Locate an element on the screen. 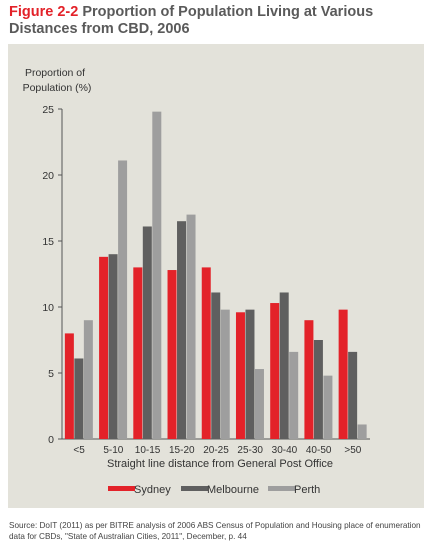  legend-swatch-perth is located at coordinates (281, 488).